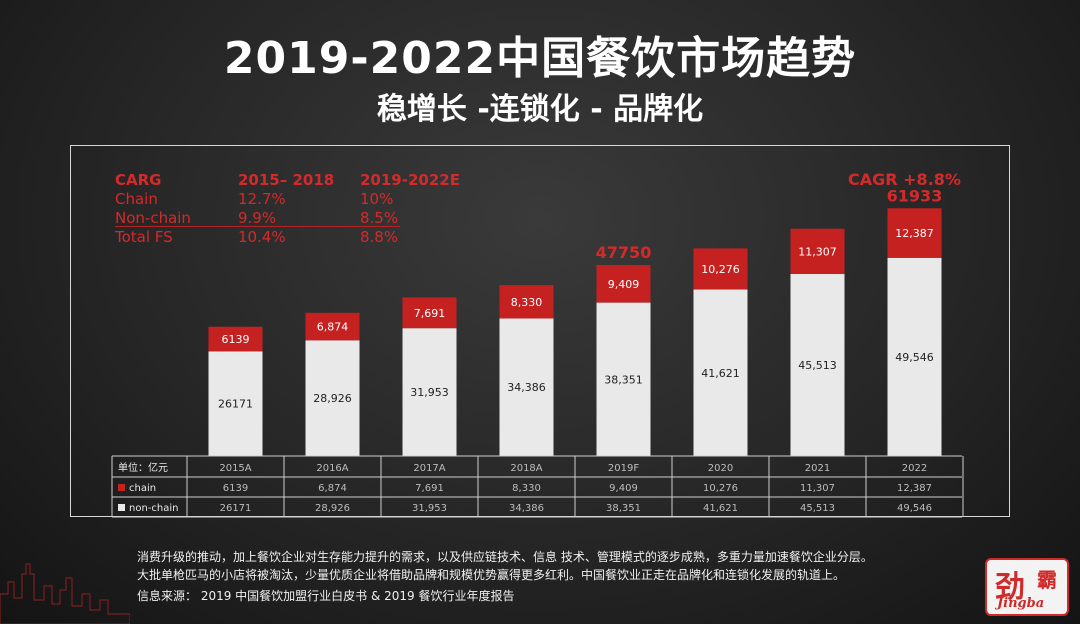 The width and height of the screenshot is (1080, 624). Describe the element at coordinates (153, 508) in the screenshot. I see `legend-non-chain: non-chain` at that location.